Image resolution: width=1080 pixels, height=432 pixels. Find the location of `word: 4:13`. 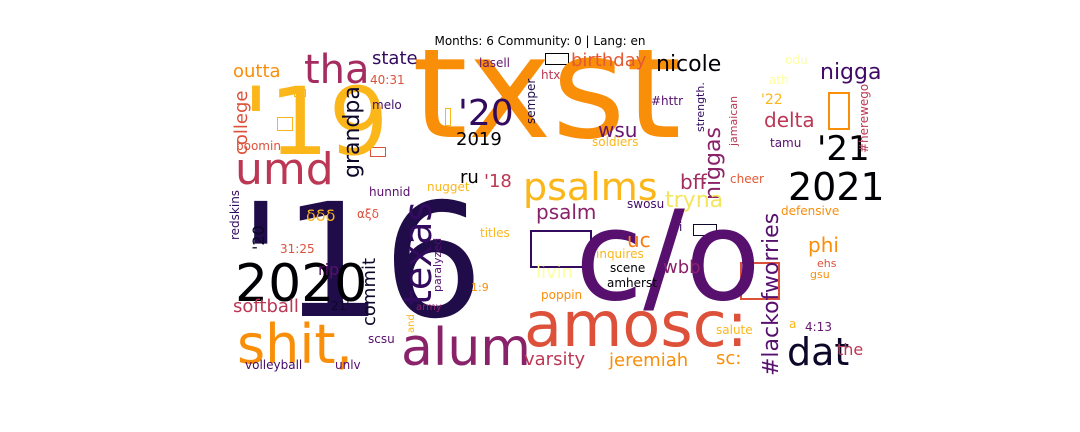

word: 4:13 is located at coordinates (818, 327).